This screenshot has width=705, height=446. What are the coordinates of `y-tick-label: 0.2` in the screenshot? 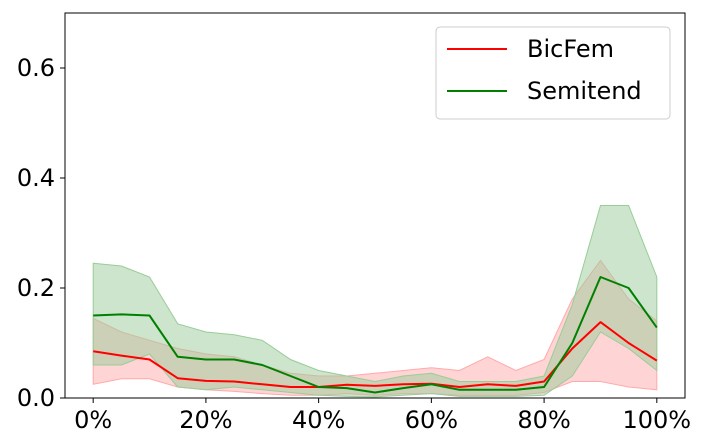 It's located at (36, 288).